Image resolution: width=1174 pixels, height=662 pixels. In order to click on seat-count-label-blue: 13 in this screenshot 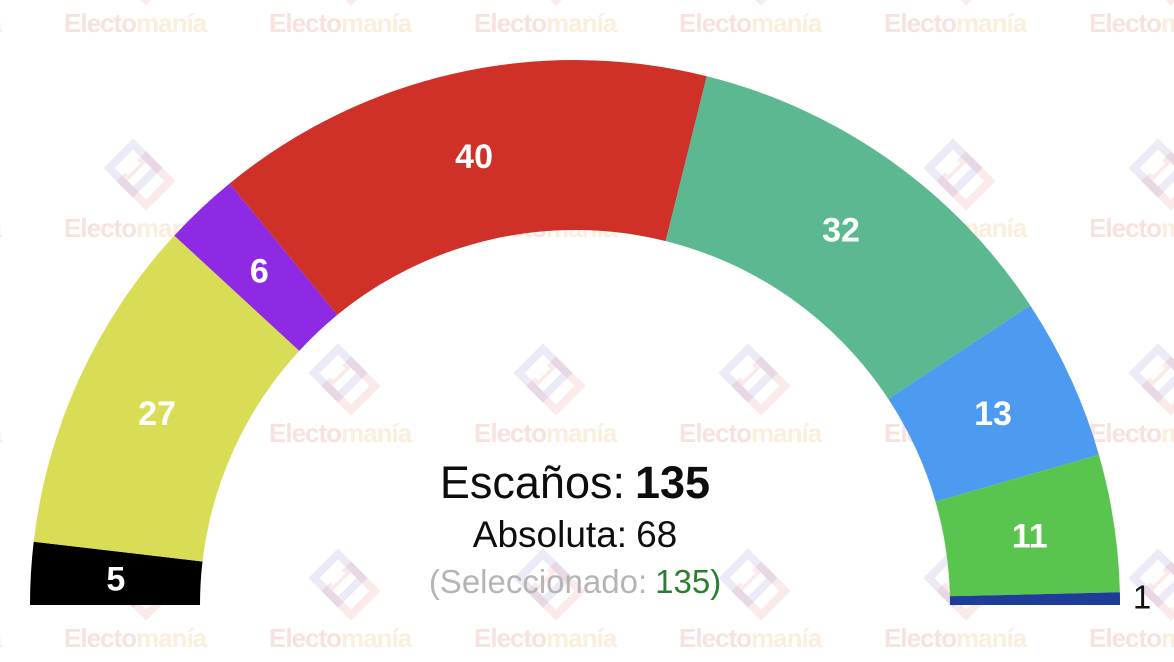, I will do `click(993, 414)`.